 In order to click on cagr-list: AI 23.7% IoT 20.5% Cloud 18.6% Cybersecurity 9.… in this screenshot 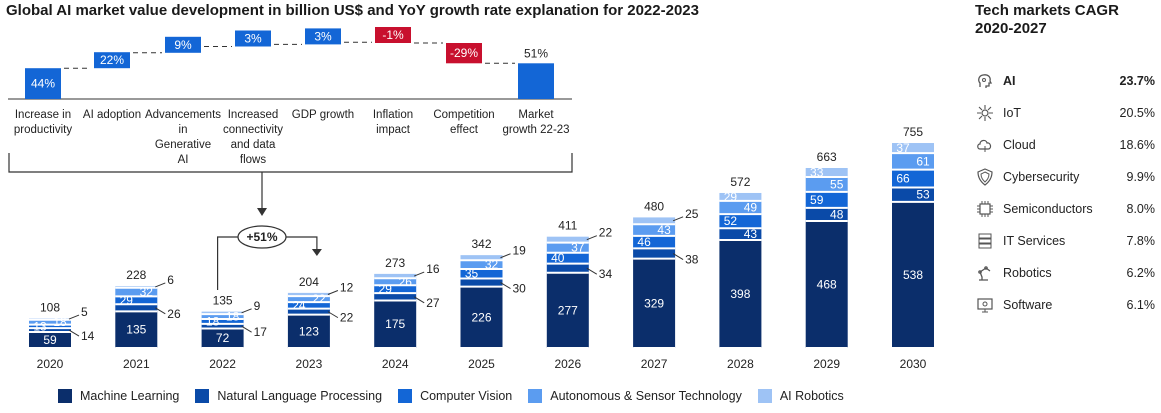, I will do `click(1065, 193)`.